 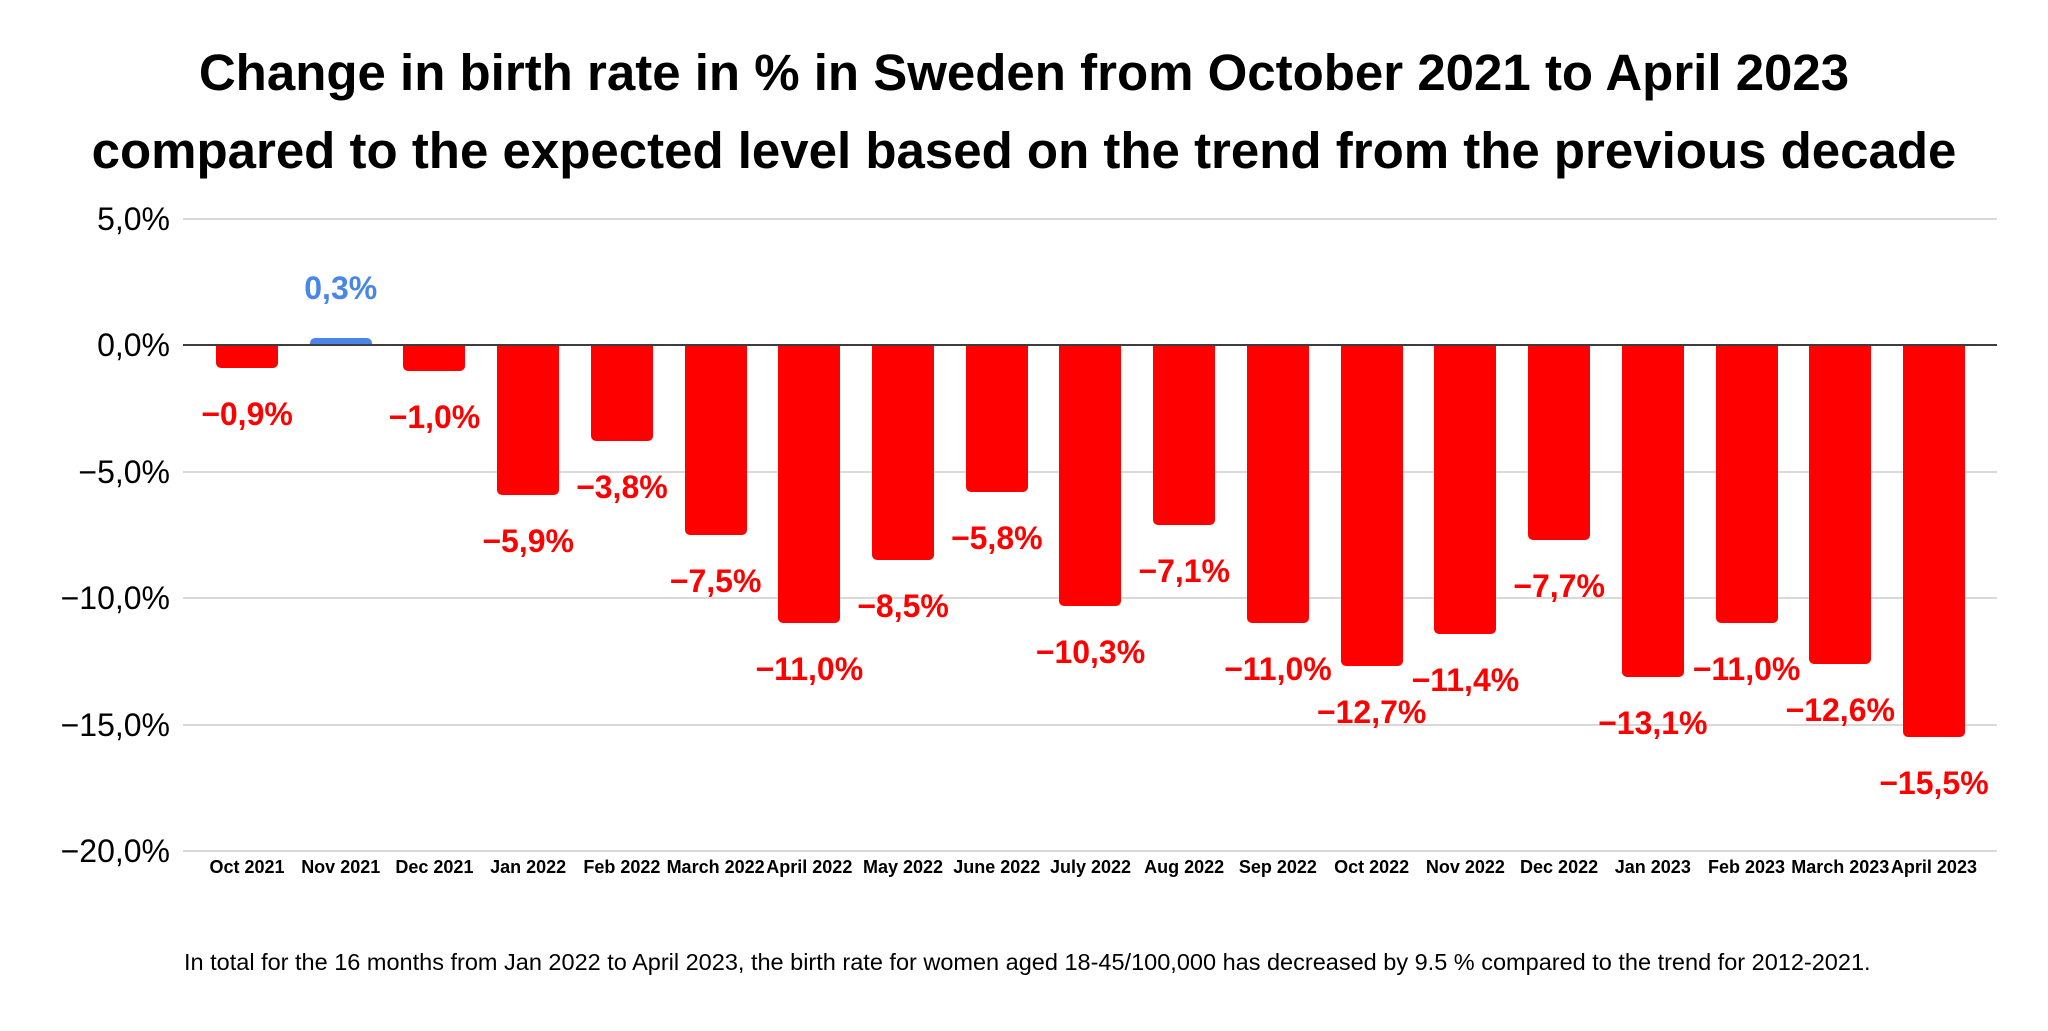 What do you see at coordinates (1934, 783) in the screenshot?
I see `data-label-april-2023: −15,5%` at bounding box center [1934, 783].